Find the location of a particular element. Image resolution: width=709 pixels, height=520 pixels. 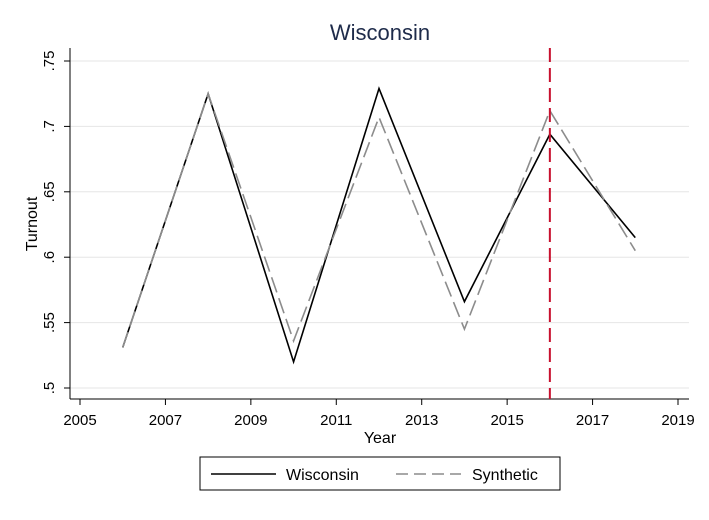

y-tick-label: .7 is located at coordinates (49, 126).